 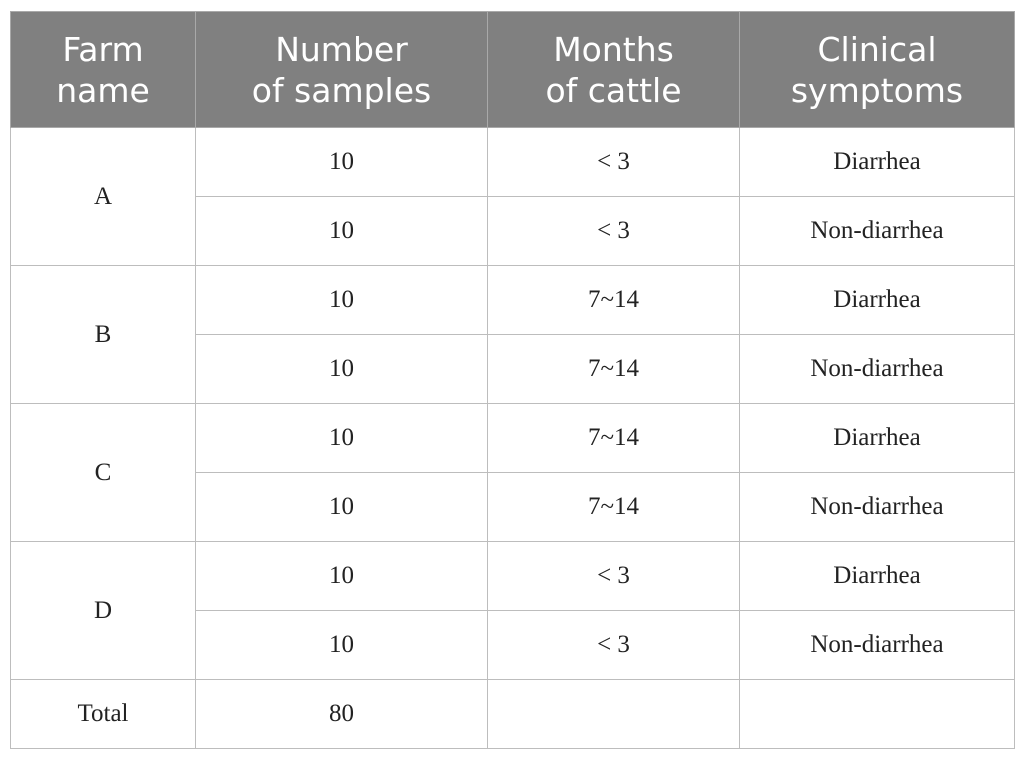 I want to click on header-line: of cattle, so click(x=613, y=90).